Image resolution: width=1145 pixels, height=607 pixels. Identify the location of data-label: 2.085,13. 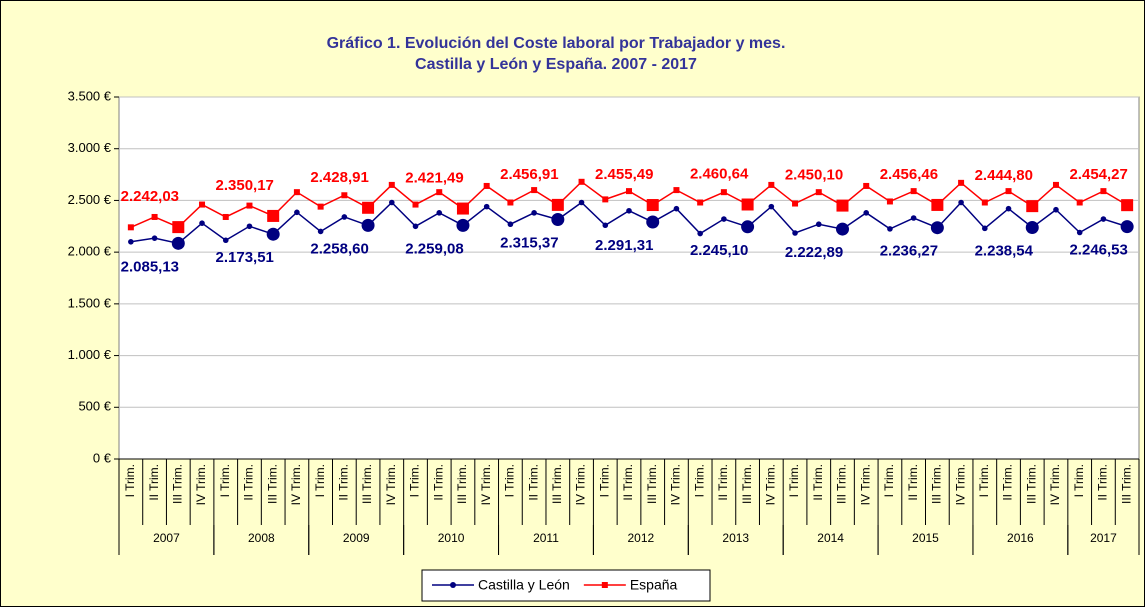
(150, 266).